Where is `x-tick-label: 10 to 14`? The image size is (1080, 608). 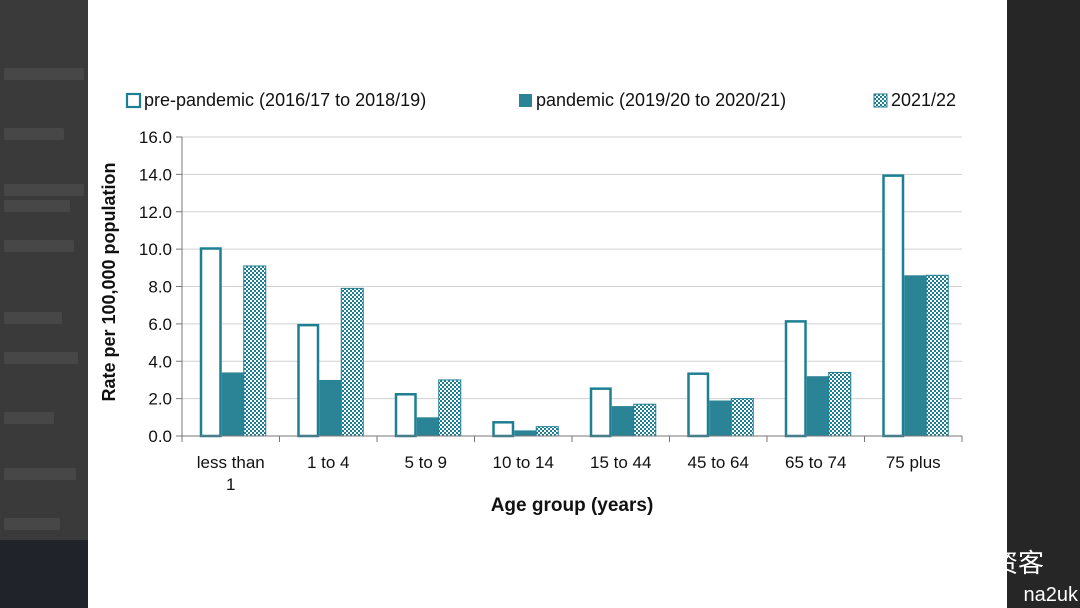 x-tick-label: 10 to 14 is located at coordinates (523, 462).